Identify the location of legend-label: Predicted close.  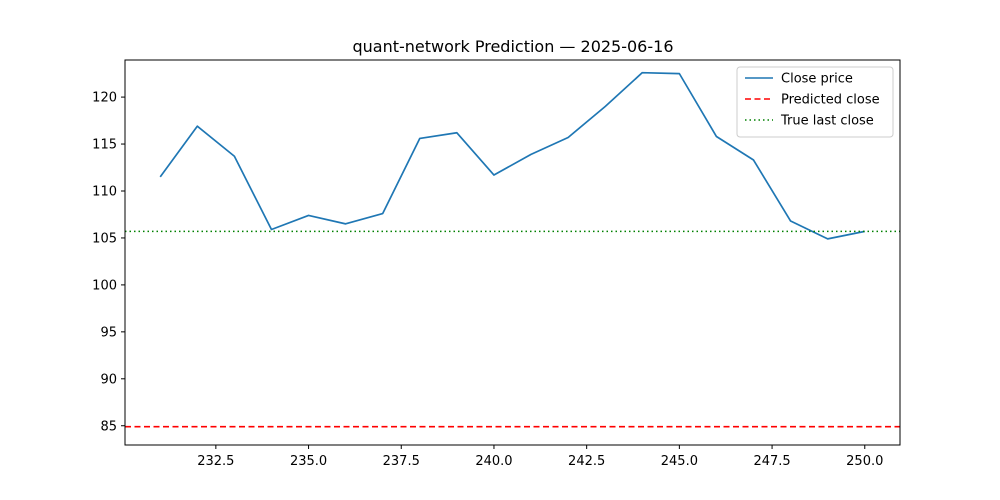
(830, 100).